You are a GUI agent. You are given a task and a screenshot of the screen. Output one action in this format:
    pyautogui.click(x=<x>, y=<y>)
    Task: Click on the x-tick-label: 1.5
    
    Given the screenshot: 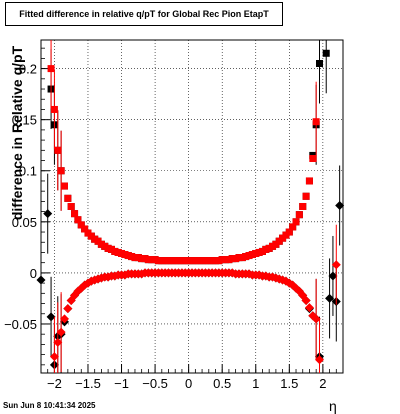 What is the action you would take?
    pyautogui.click(x=289, y=383)
    